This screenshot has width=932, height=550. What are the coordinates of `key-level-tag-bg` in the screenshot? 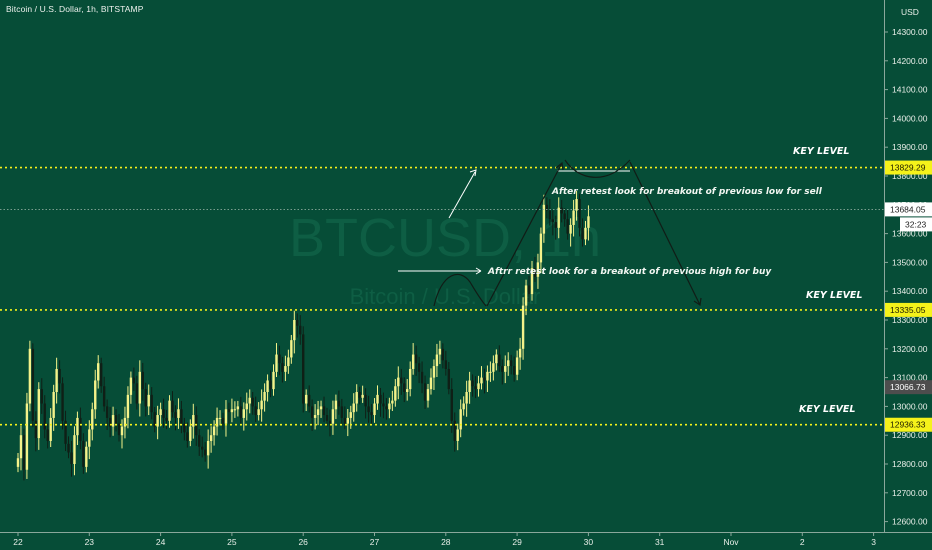 It's located at (908, 167).